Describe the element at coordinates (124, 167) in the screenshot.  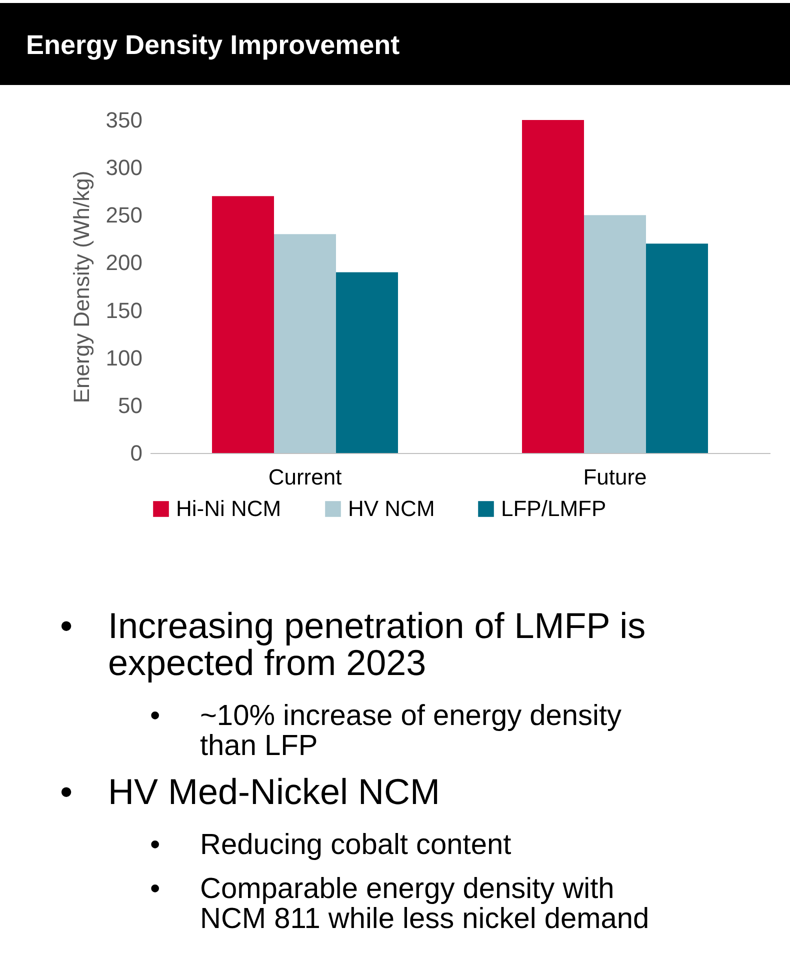
I see `y-tick-label: 300` at that location.